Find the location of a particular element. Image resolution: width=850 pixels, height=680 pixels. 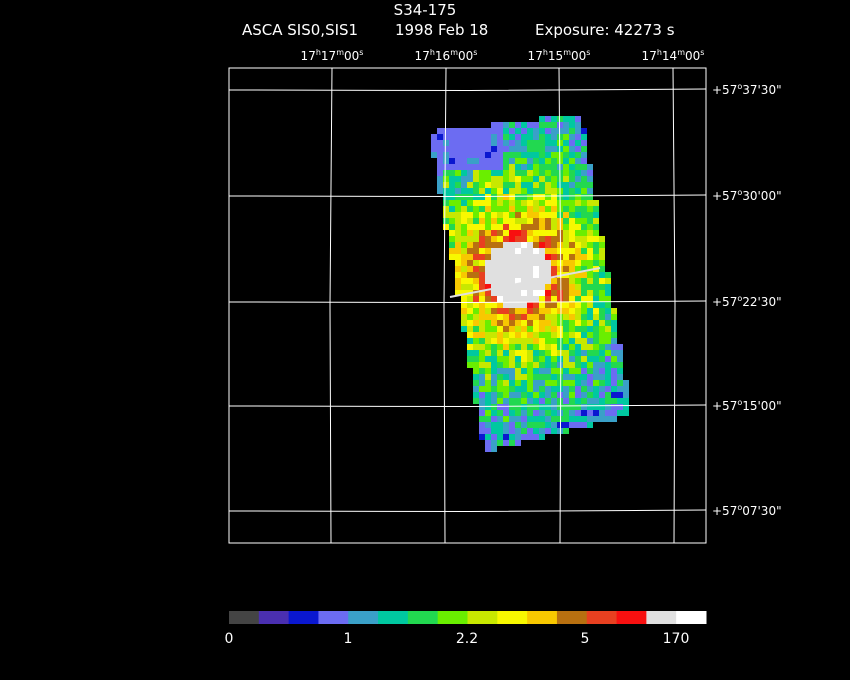

observation-date: 1998 Feb 18 is located at coordinates (442, 30).